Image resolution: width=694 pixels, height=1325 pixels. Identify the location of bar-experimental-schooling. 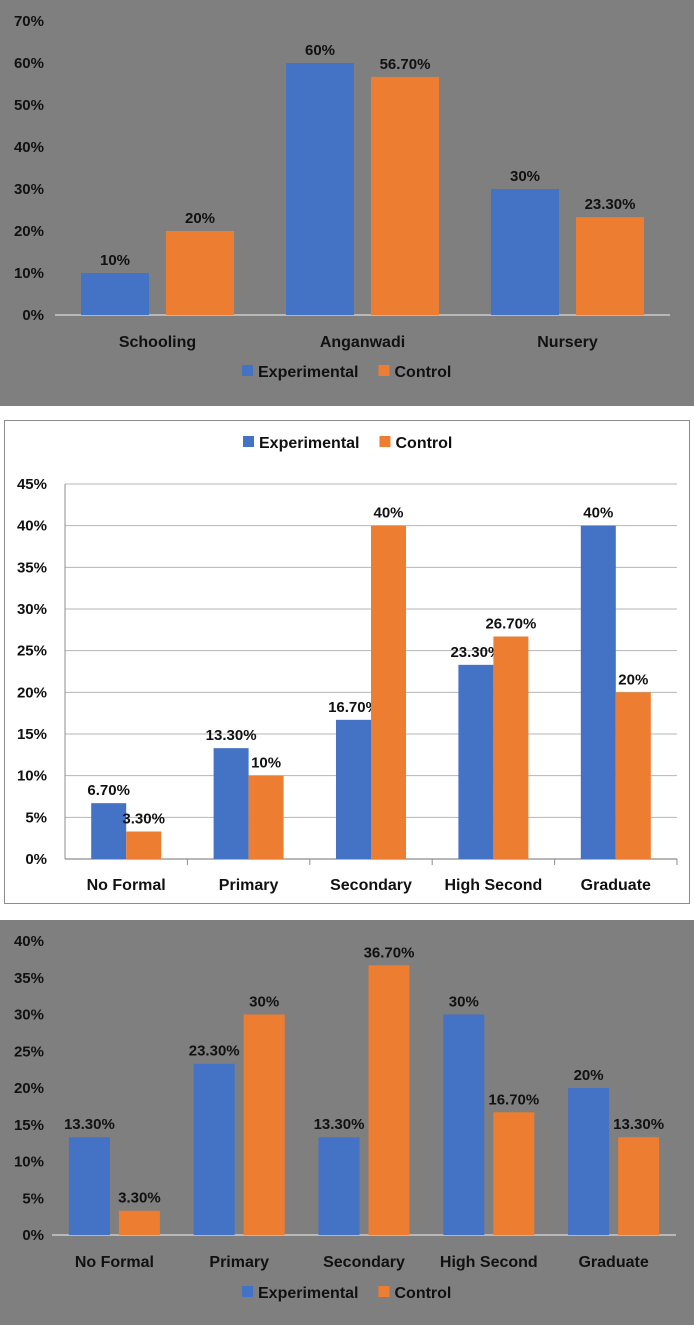
(115, 294).